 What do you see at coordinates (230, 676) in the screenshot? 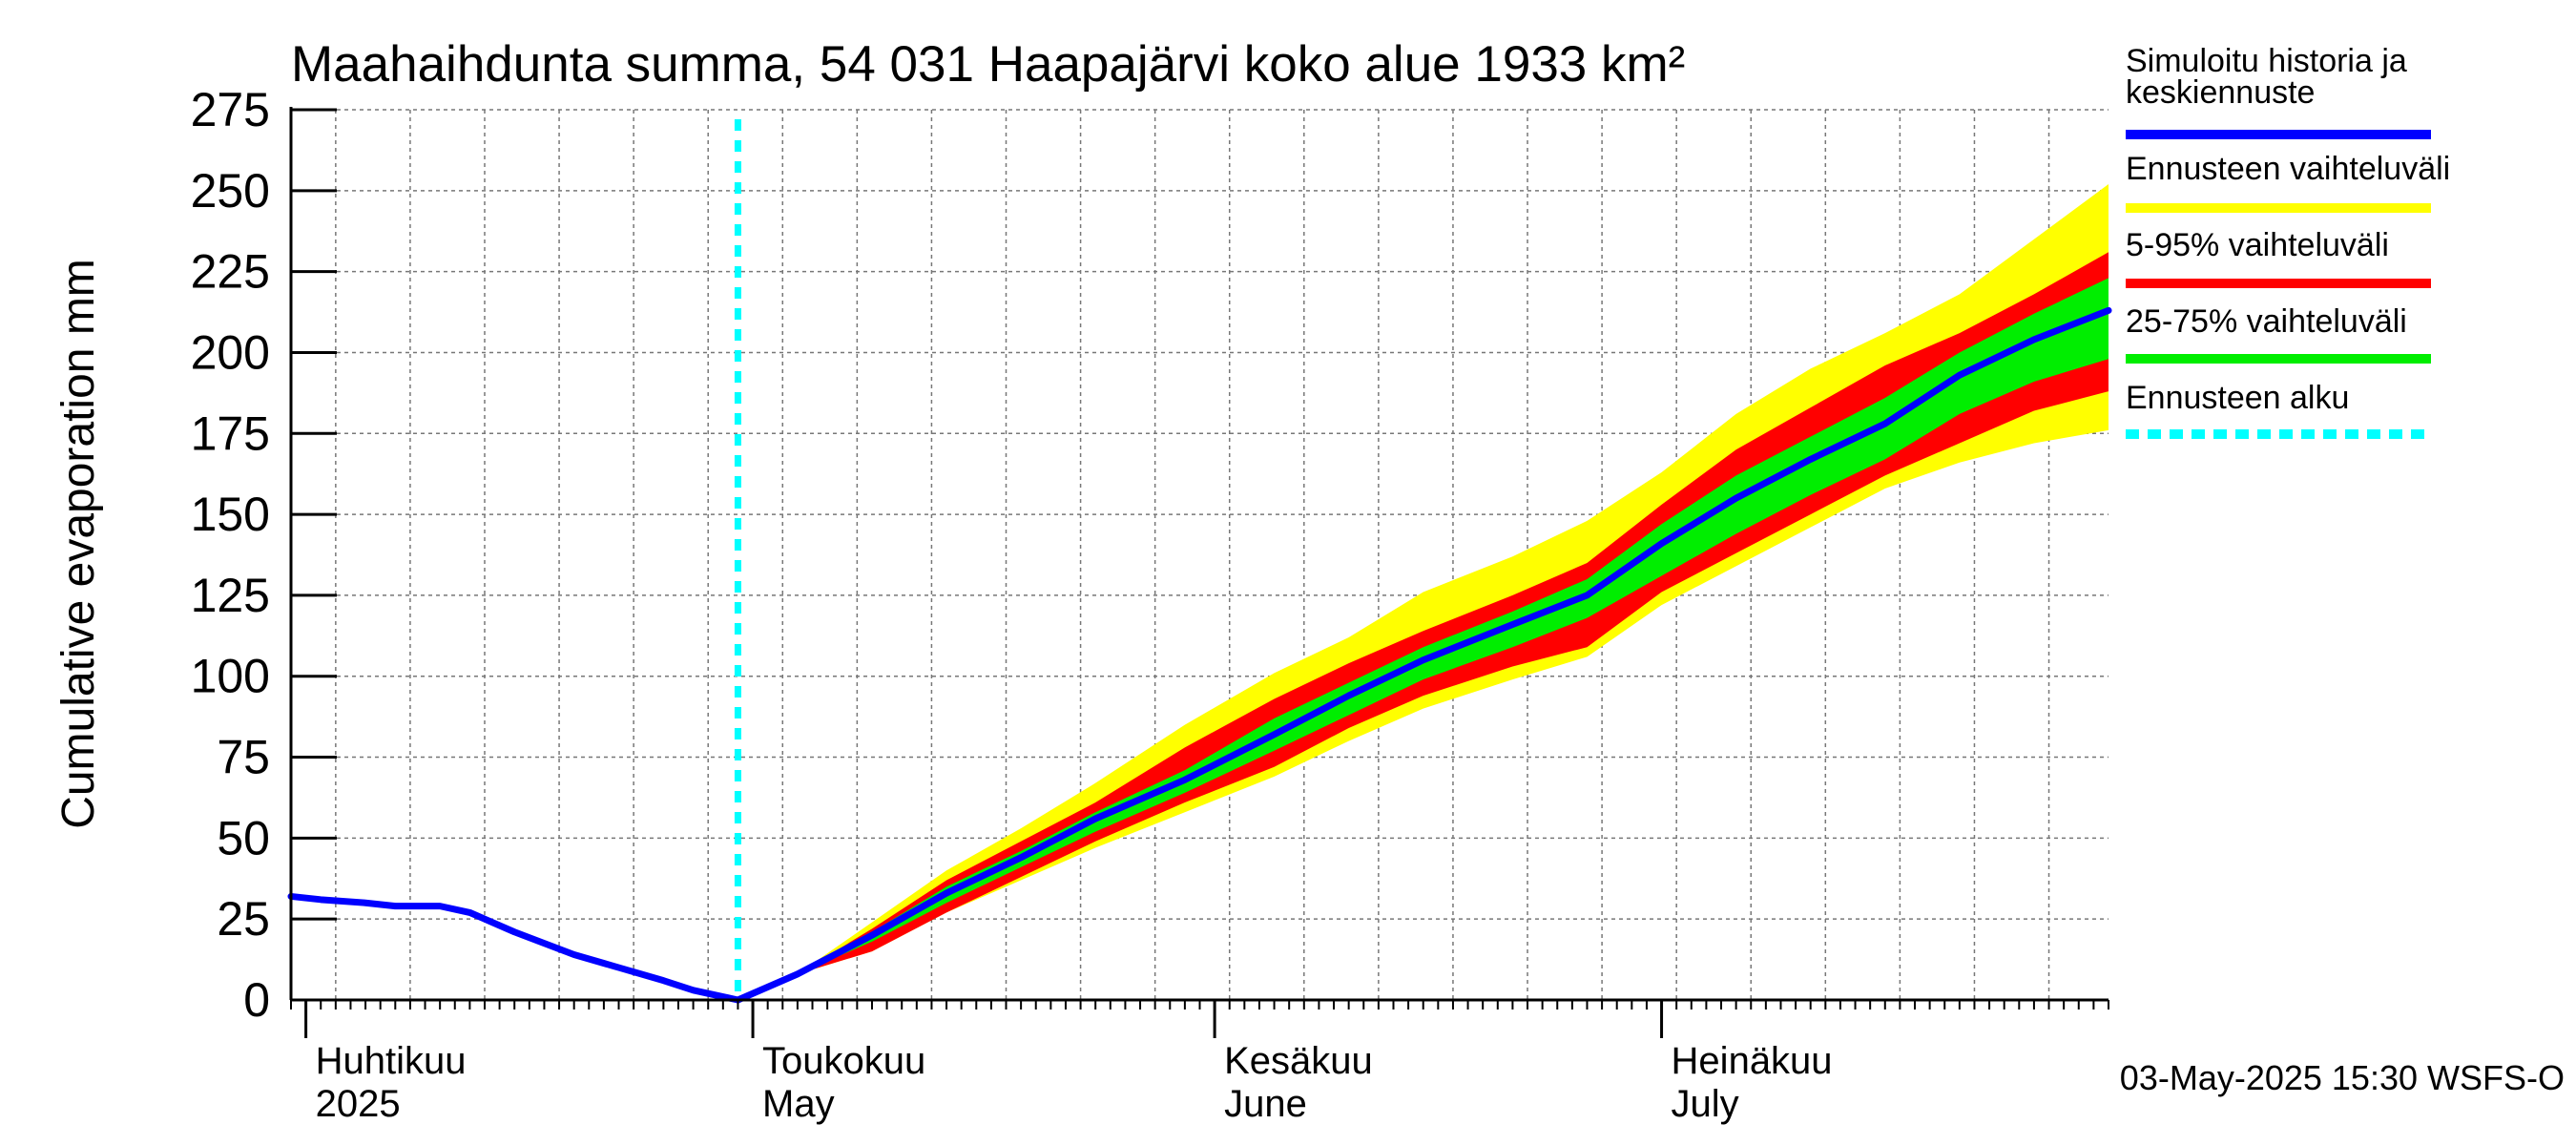
I see `y-tick-label: 100` at bounding box center [230, 676].